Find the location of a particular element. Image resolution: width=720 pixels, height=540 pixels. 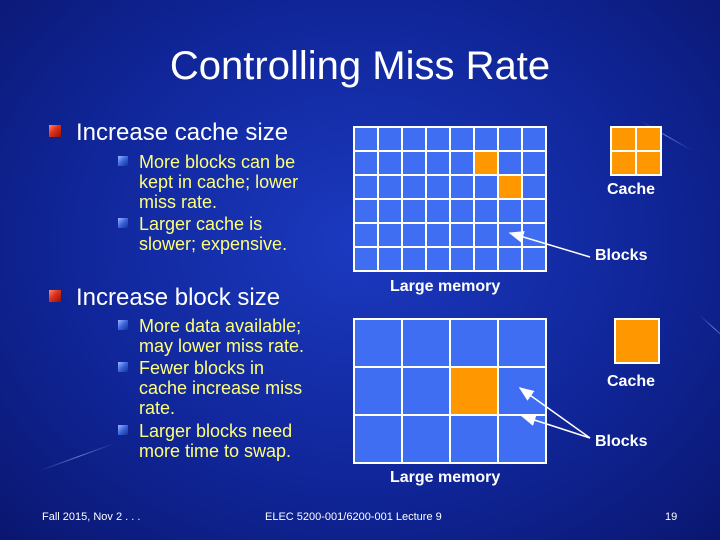

footer-course: ELEC 5200-001/6200-001 Lecture 9 is located at coordinates (353, 517).